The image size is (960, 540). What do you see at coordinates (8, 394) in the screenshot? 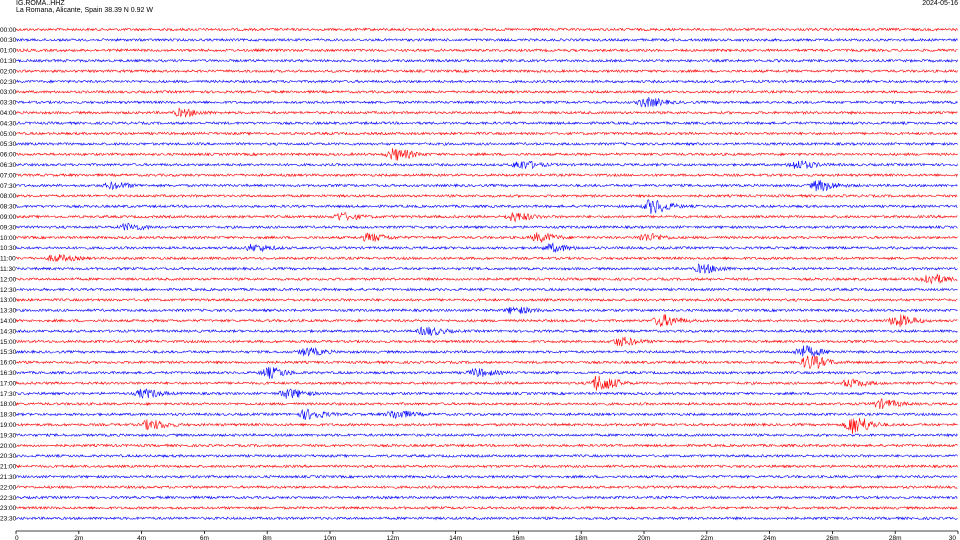
I see `row-time-label: 17:30` at bounding box center [8, 394].